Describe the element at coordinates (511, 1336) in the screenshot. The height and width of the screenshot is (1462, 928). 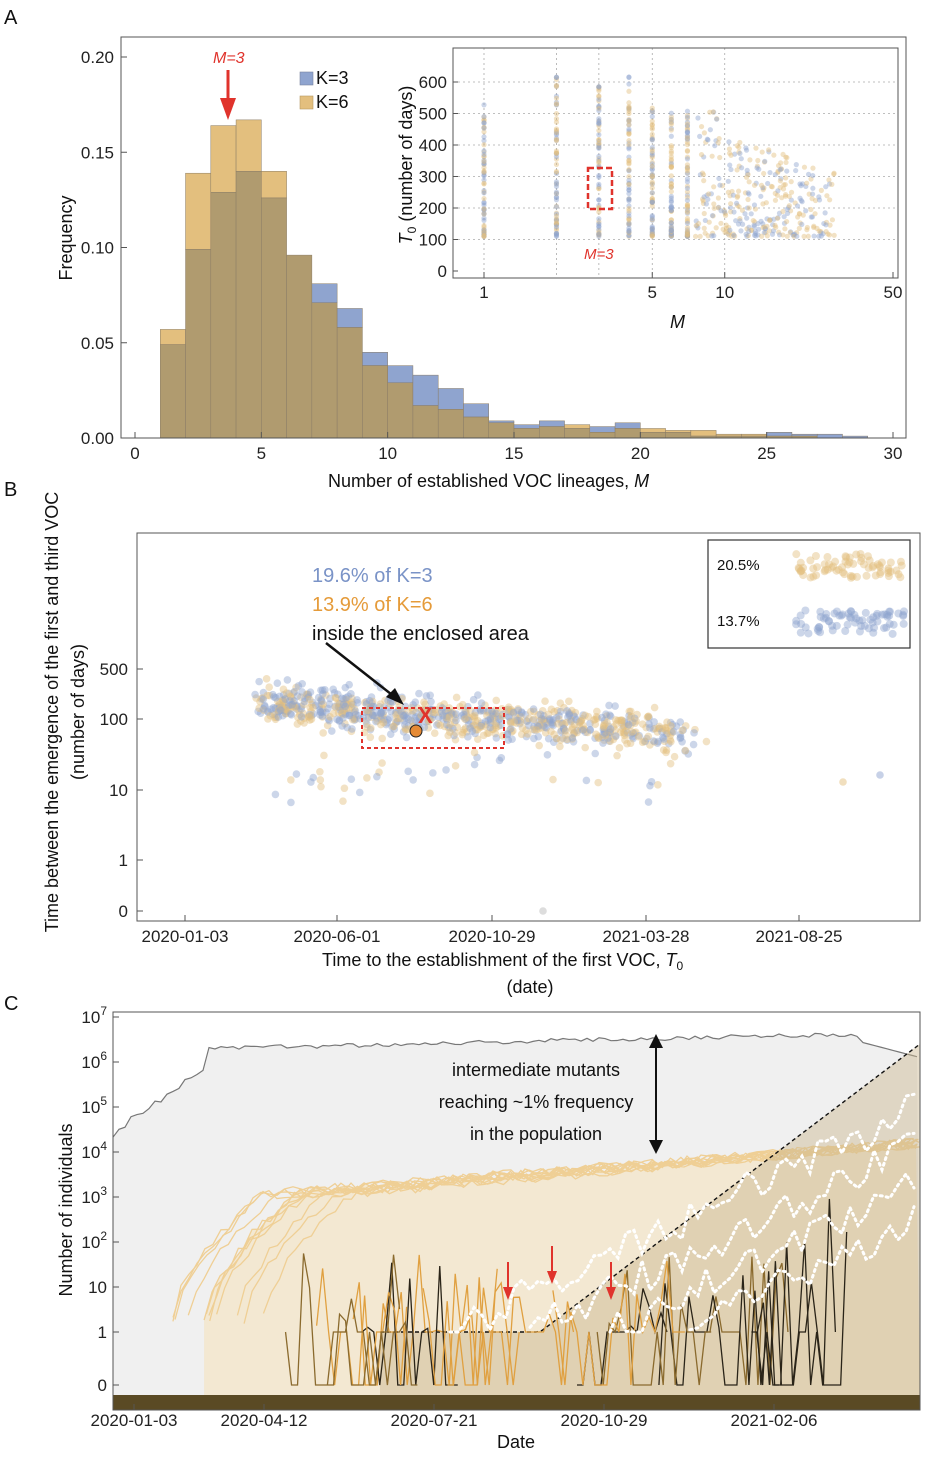
I see `c-mutant-line` at that location.